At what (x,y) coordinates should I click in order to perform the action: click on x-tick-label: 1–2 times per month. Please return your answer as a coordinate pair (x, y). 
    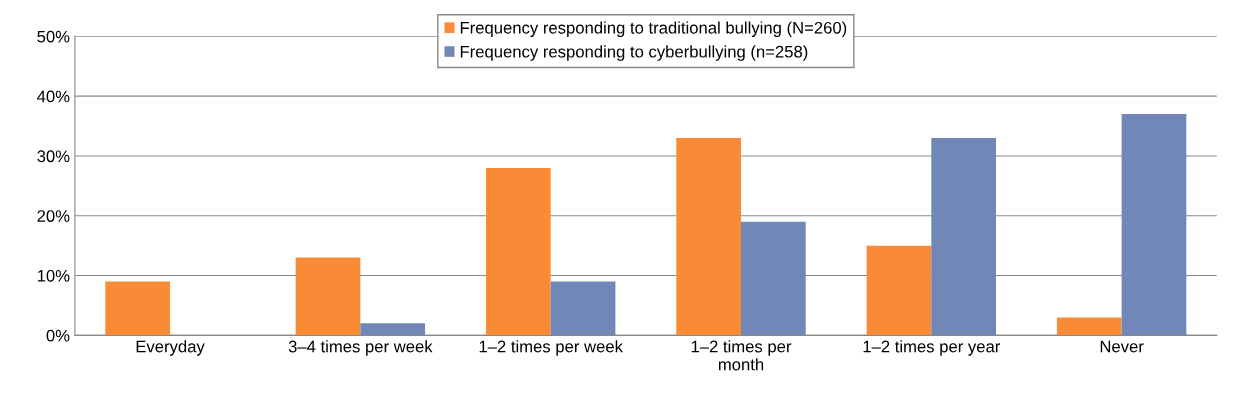
    Looking at the image, I should click on (741, 355).